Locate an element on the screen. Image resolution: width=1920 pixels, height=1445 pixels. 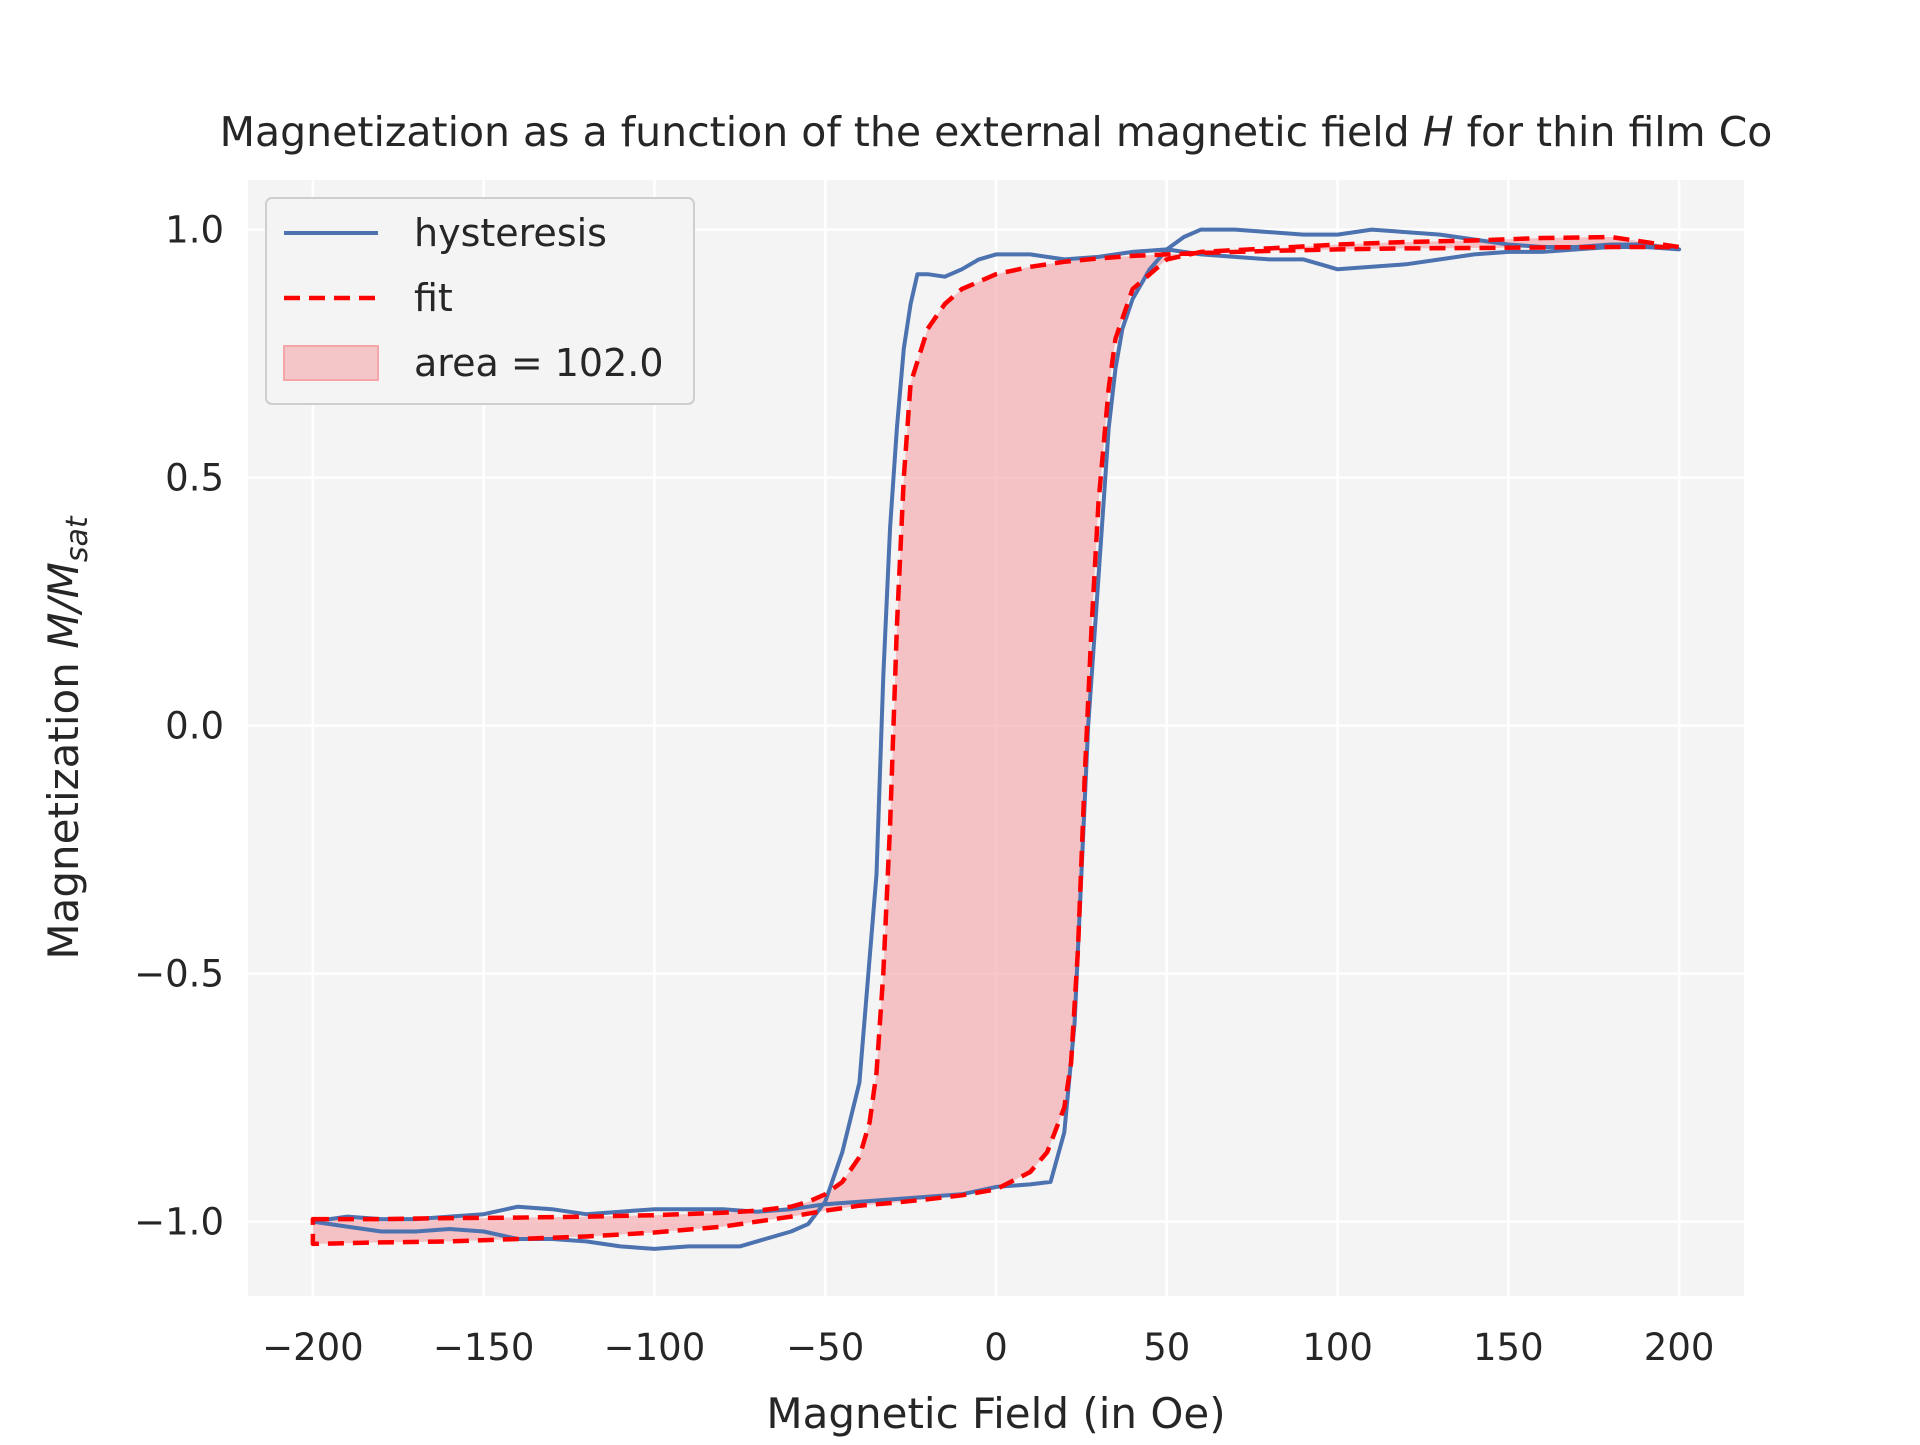
y-axis-label-math: M/M is located at coordinates (63, 605).